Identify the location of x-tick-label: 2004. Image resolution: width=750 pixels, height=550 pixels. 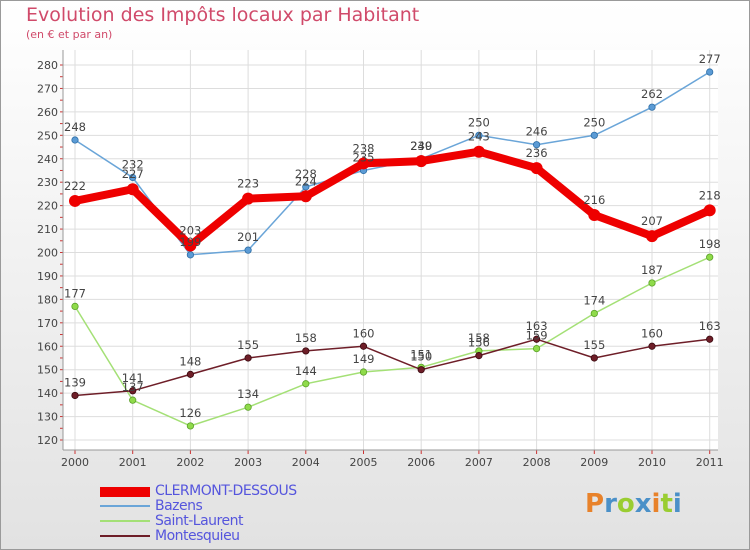
(306, 462).